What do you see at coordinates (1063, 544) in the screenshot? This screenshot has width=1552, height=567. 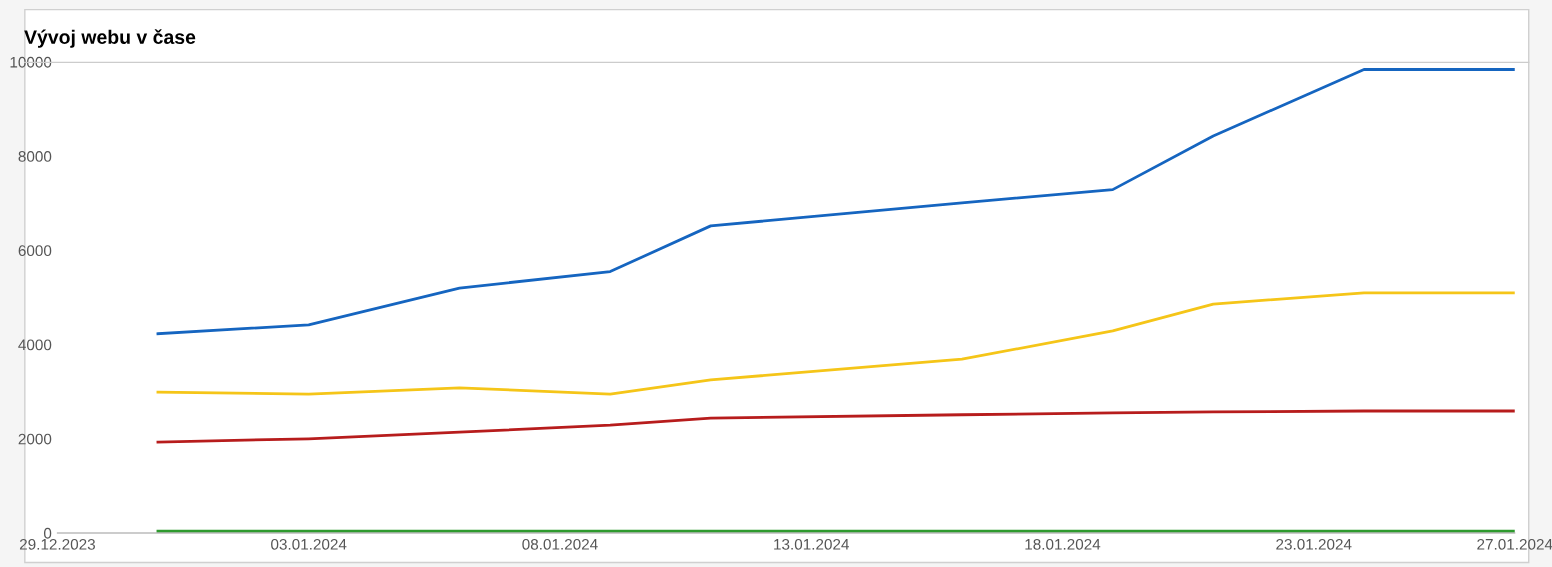 I see `x-tick-label: 18.01.2024` at bounding box center [1063, 544].